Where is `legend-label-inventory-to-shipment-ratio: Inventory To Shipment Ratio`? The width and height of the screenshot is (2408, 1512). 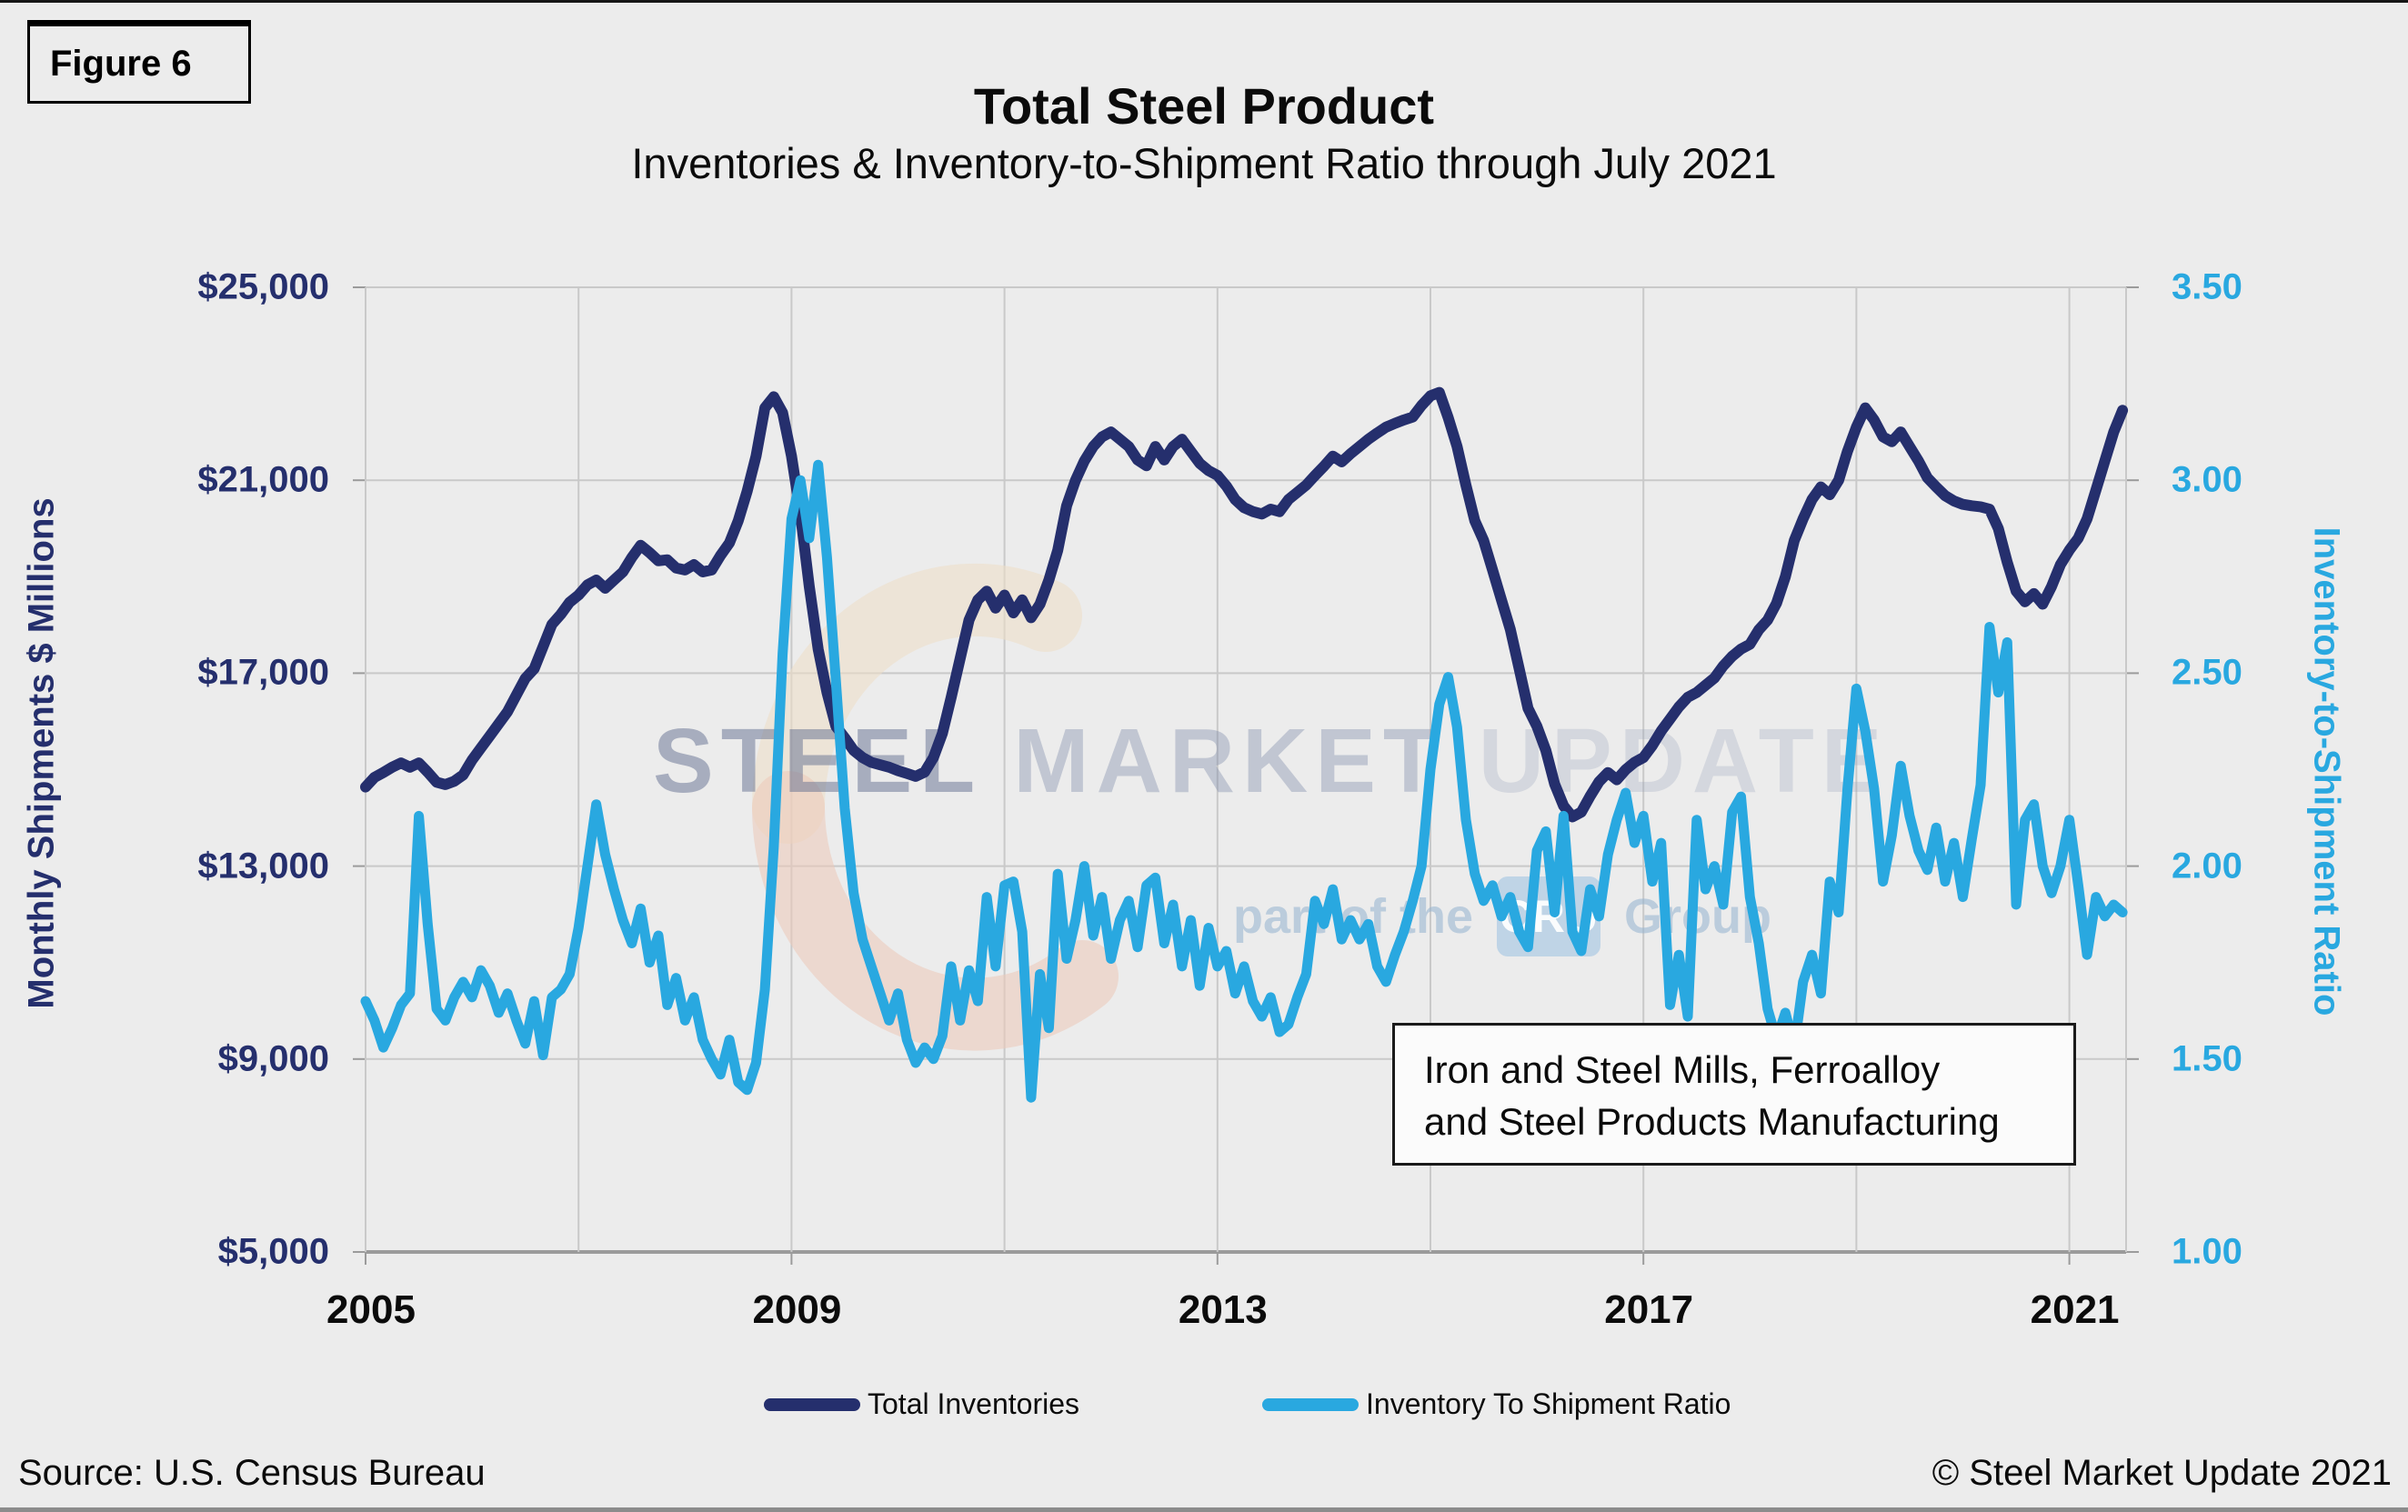 legend-label-inventory-to-shipment-ratio: Inventory To Shipment Ratio is located at coordinates (1548, 1403).